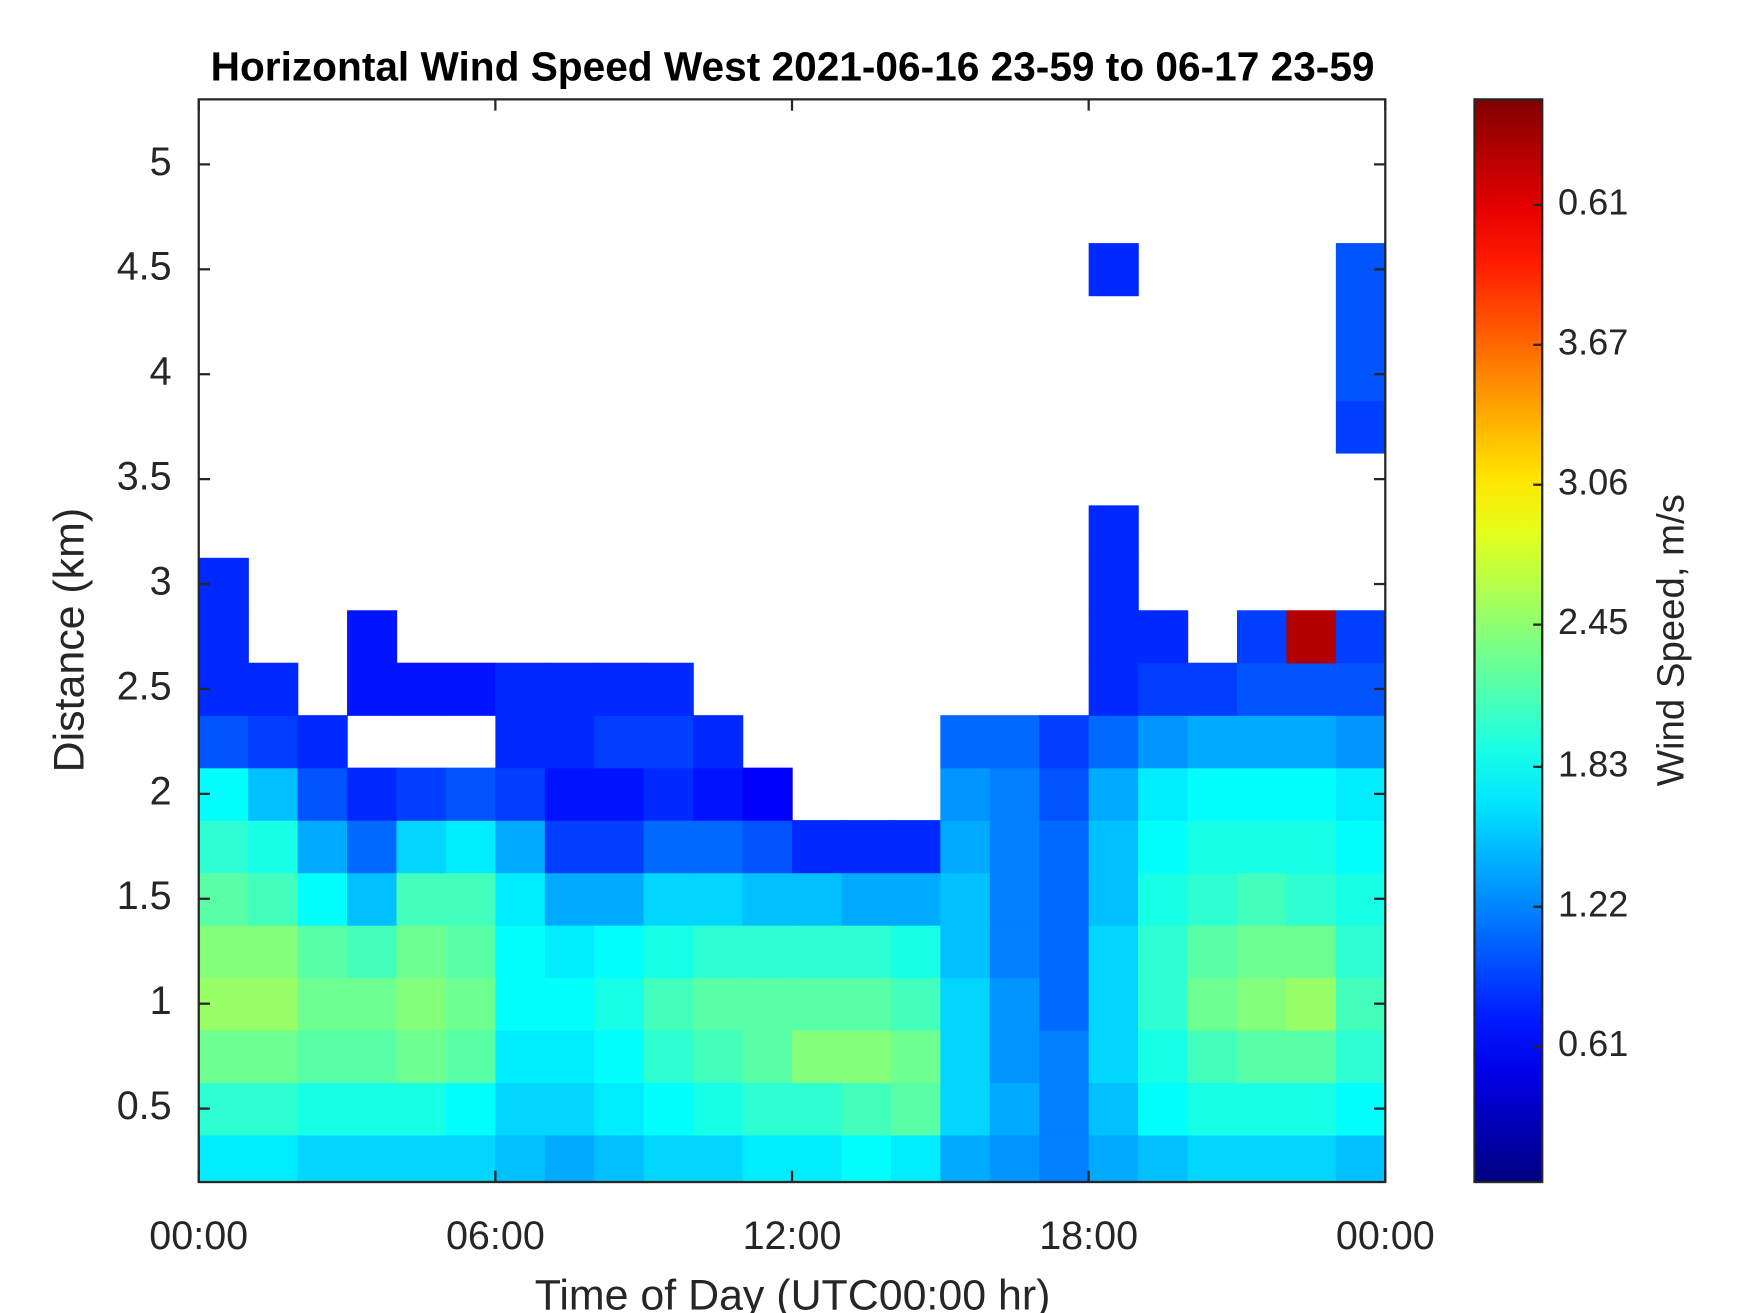 The height and width of the screenshot is (1313, 1750). I want to click on x-tick-label: 00:00, so click(198, 1236).